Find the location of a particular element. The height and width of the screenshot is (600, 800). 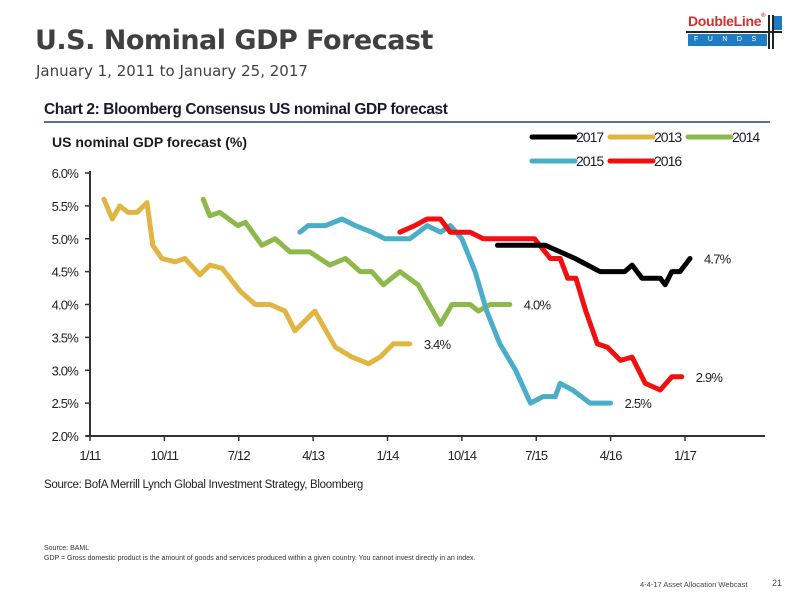

y-tick-label: 5.5% is located at coordinates (66, 206).